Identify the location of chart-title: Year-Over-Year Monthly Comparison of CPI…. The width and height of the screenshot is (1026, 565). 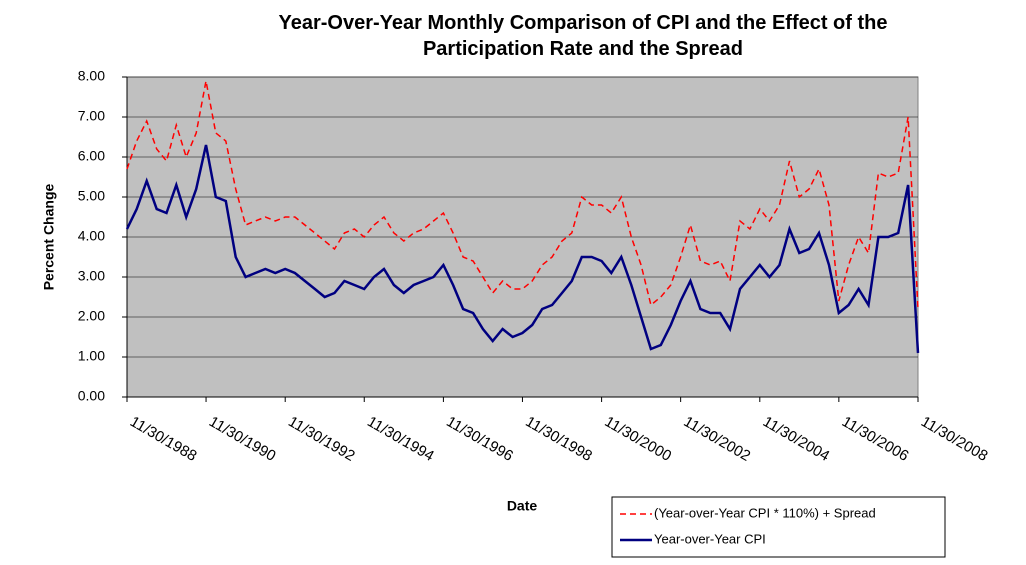
(583, 36).